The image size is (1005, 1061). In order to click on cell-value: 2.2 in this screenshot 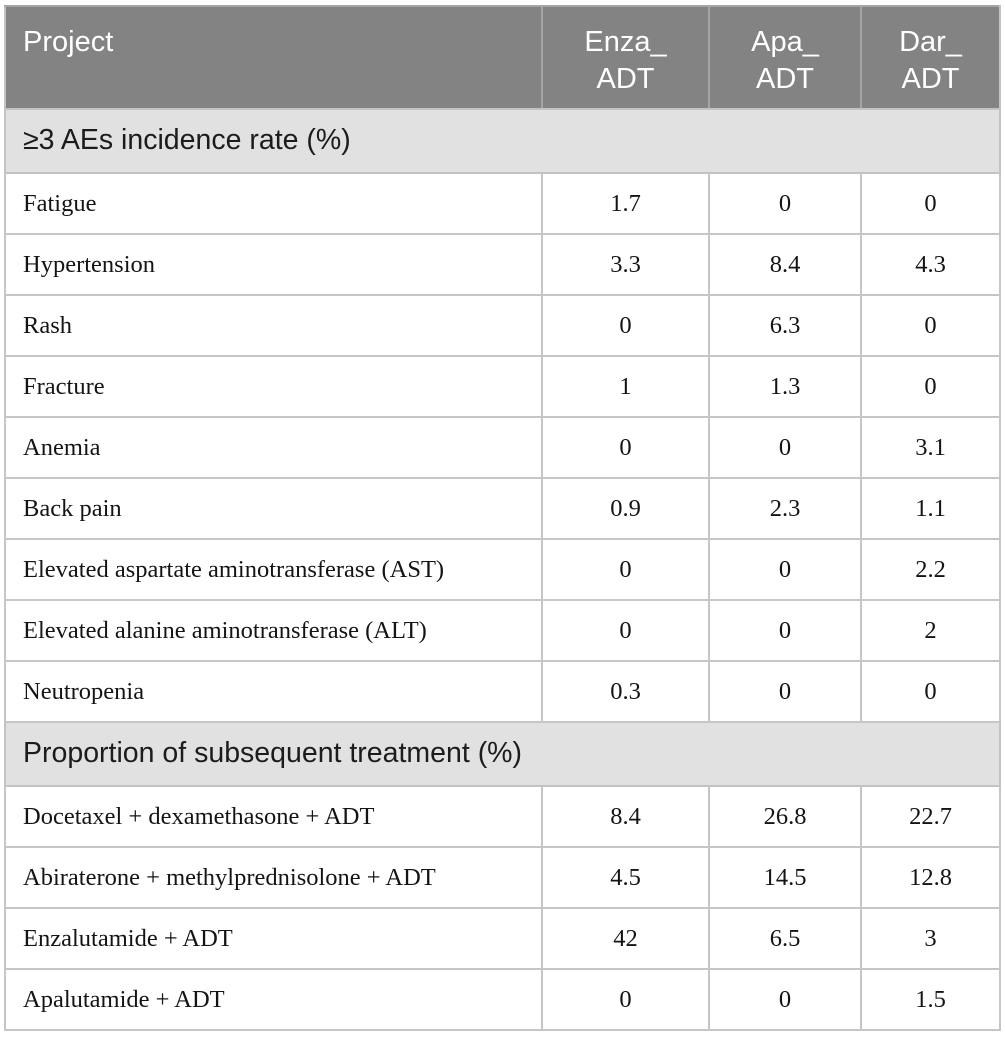, I will do `click(930, 569)`.